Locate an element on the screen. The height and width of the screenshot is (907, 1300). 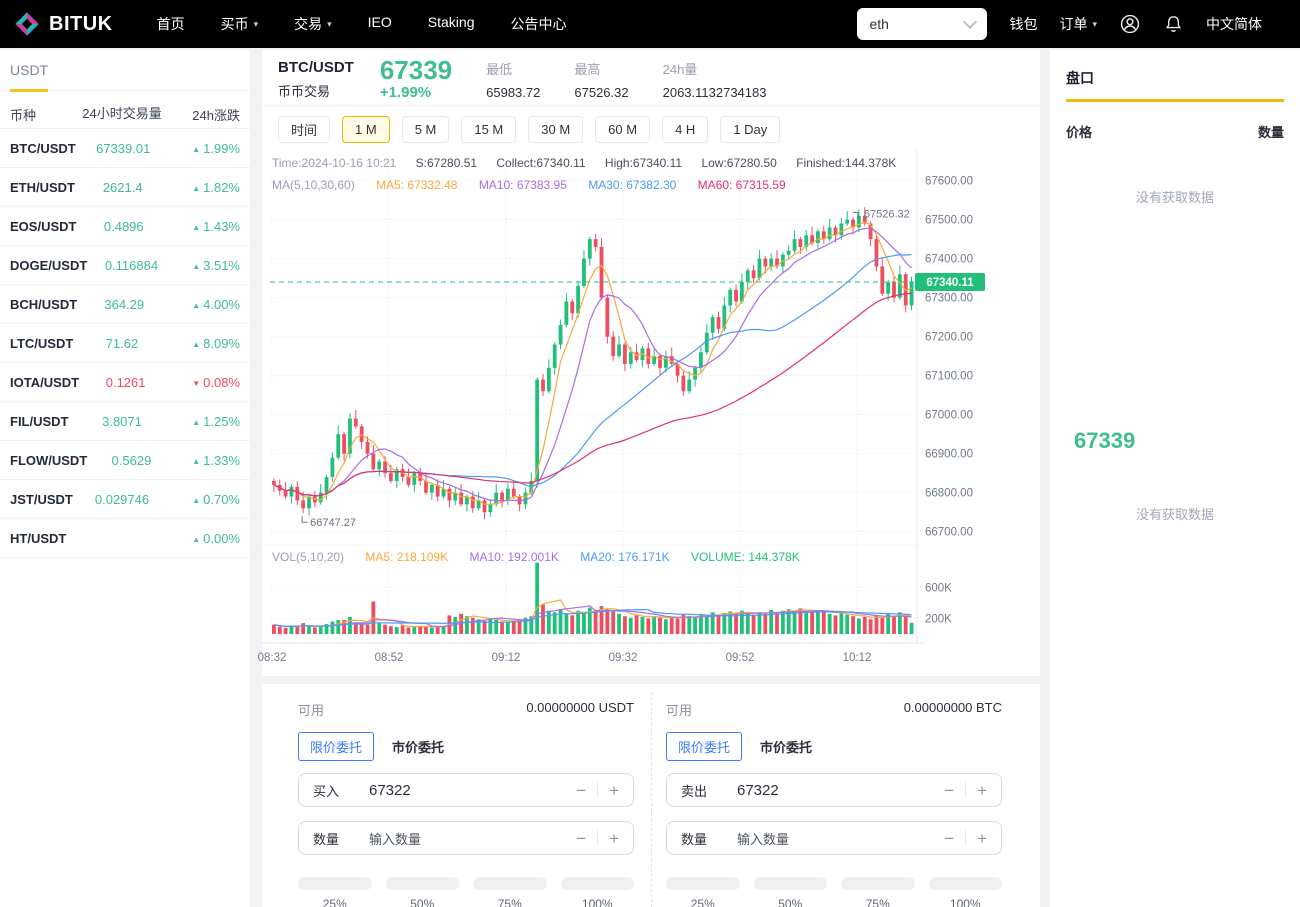
nav-item-买币: 买币 ▾ is located at coordinates (239, 24).